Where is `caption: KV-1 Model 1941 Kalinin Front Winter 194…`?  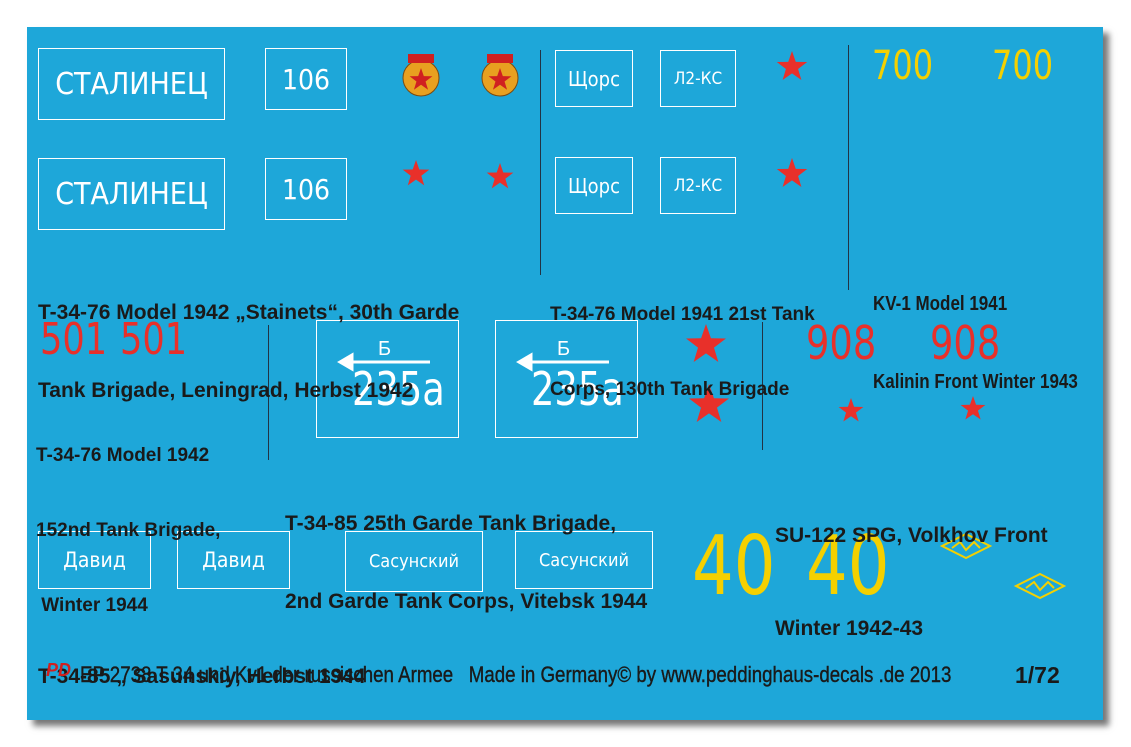 caption: KV-1 Model 1941 Kalinin Front Winter 194… is located at coordinates (975, 330).